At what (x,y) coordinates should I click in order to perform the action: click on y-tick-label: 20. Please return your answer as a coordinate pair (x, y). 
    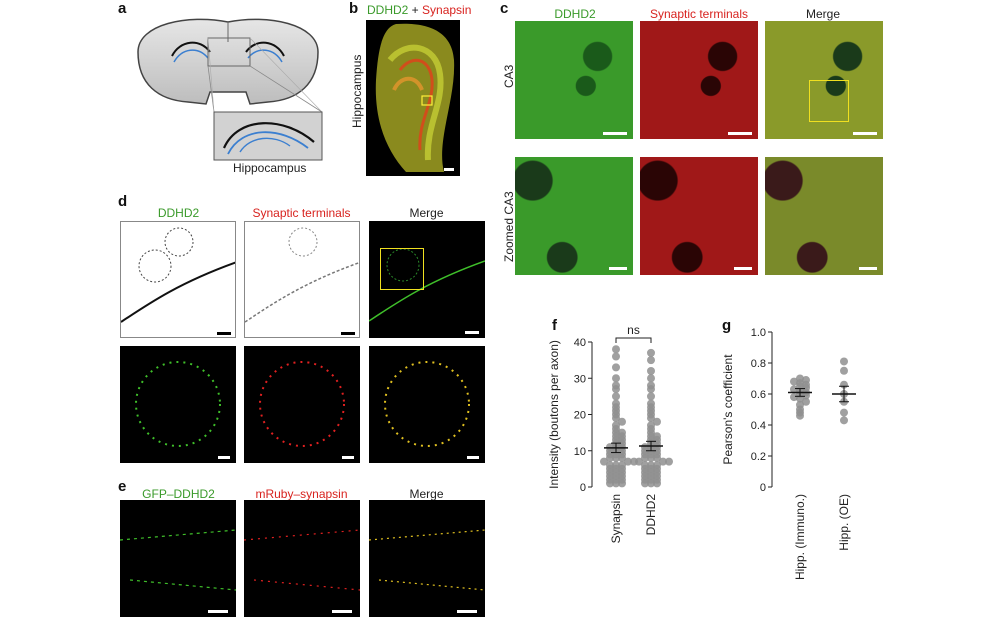
    Looking at the image, I should click on (580, 416).